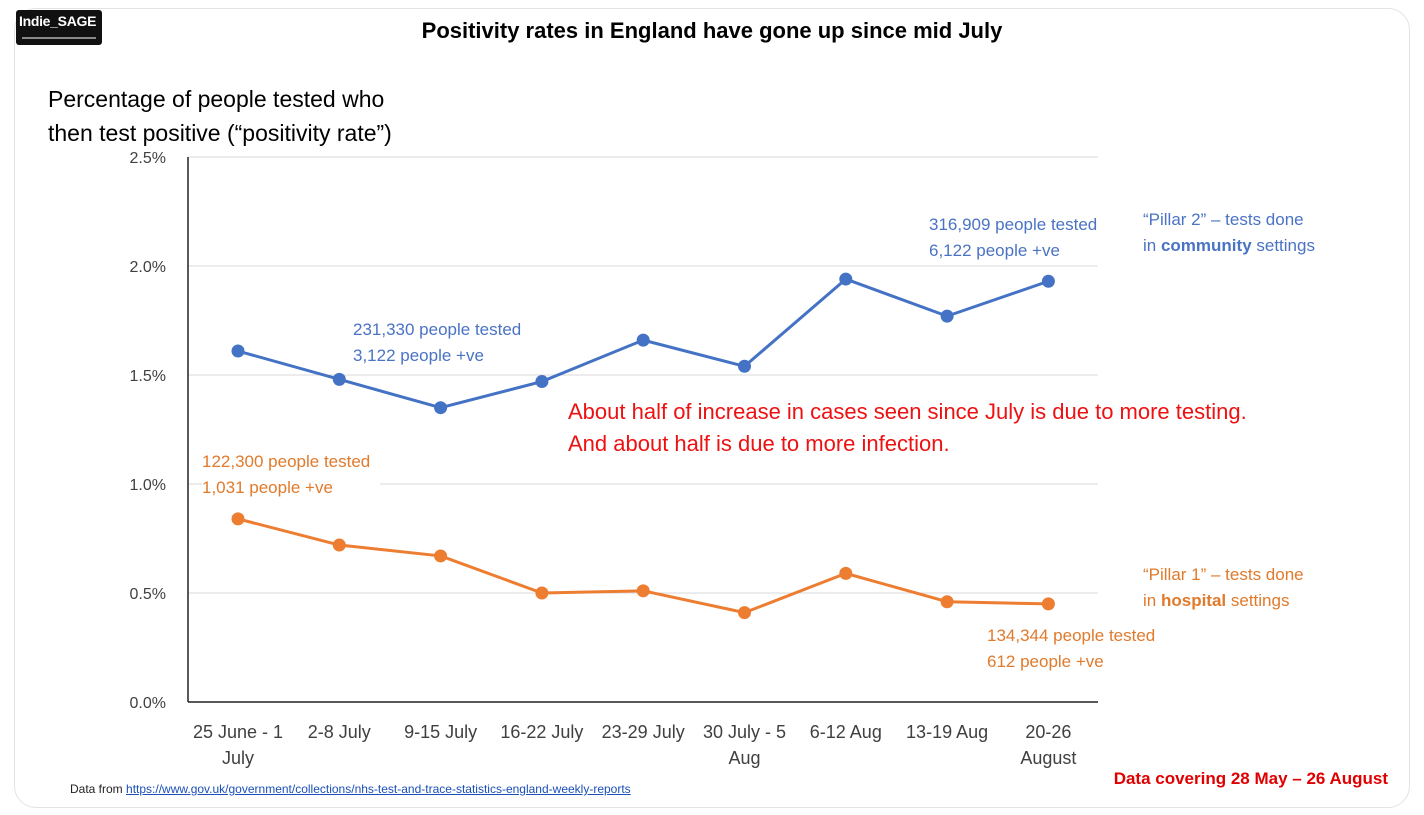 Image resolution: width=1424 pixels, height=815 pixels. What do you see at coordinates (1223, 219) in the screenshot?
I see `legend-line: “Pillar 2” – tests done` at bounding box center [1223, 219].